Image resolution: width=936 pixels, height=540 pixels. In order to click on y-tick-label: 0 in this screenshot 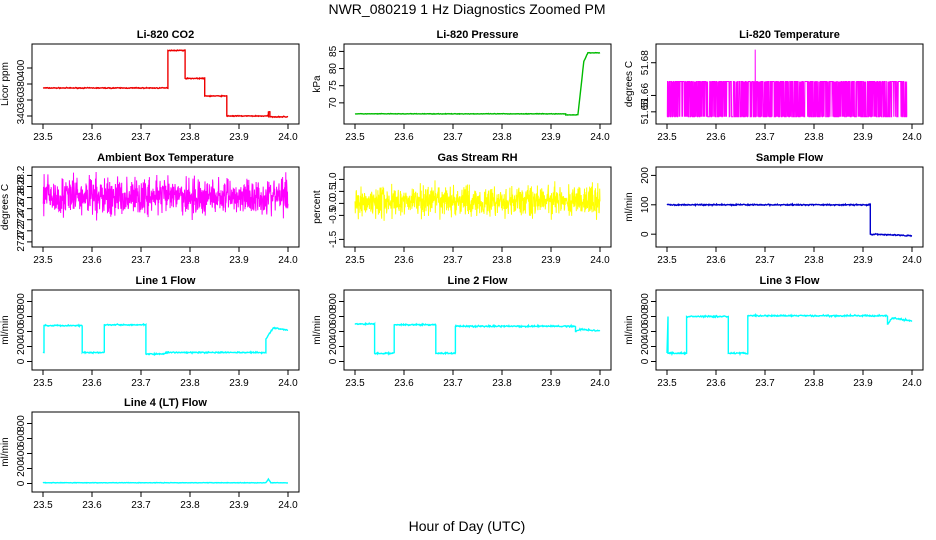, I will do `click(21, 361)`.